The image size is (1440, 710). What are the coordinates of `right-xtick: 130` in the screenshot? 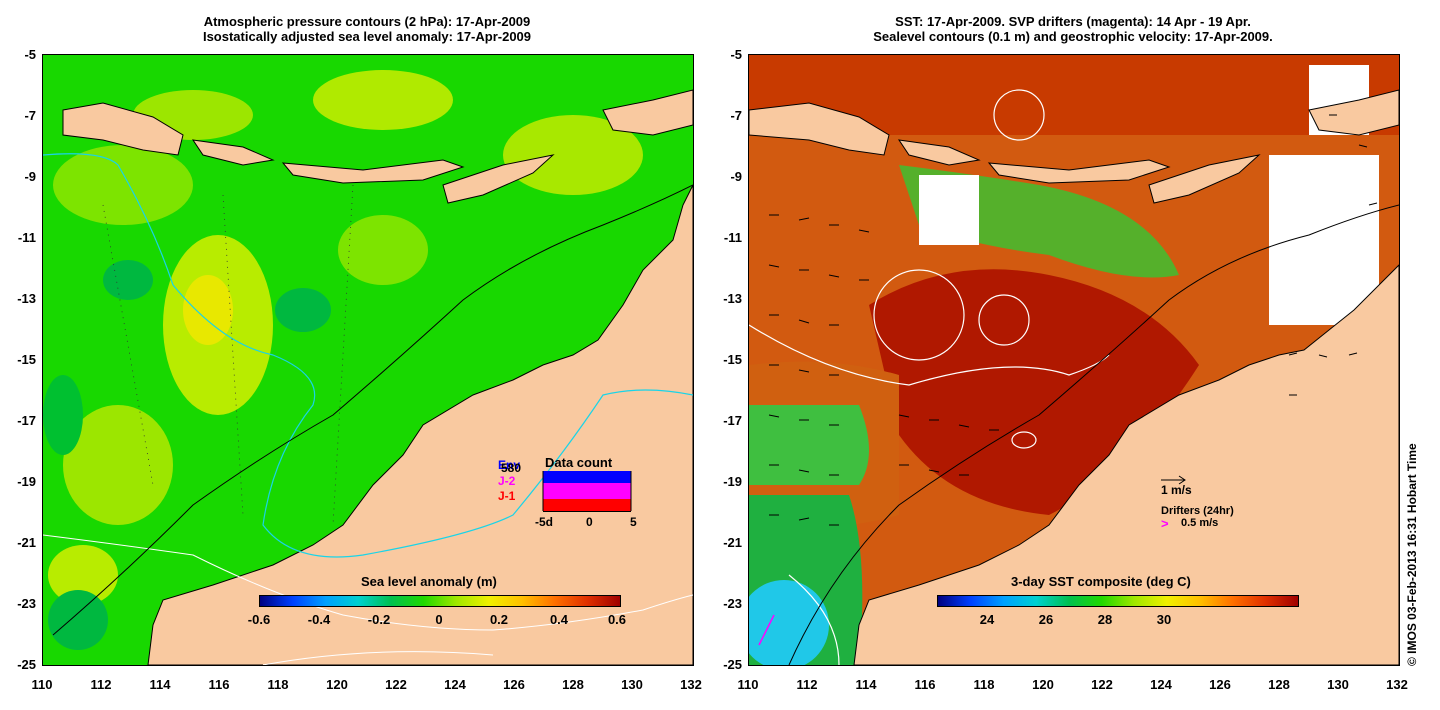 It's located at (1338, 684).